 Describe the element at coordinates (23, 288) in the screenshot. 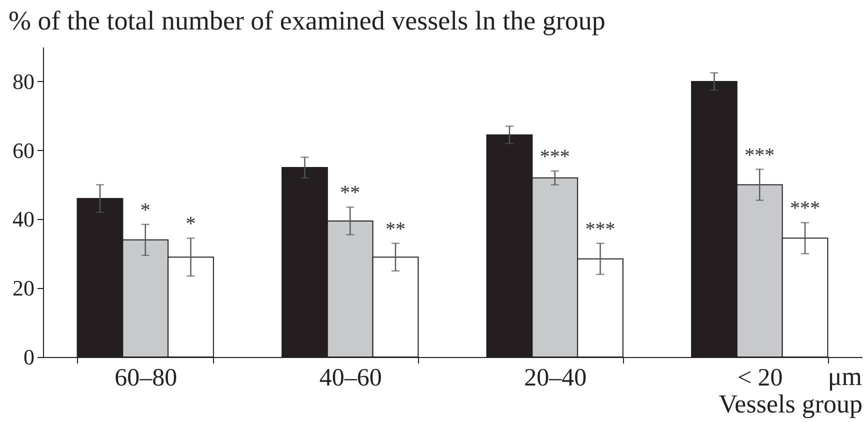

I see `y-tick-label: 20` at that location.